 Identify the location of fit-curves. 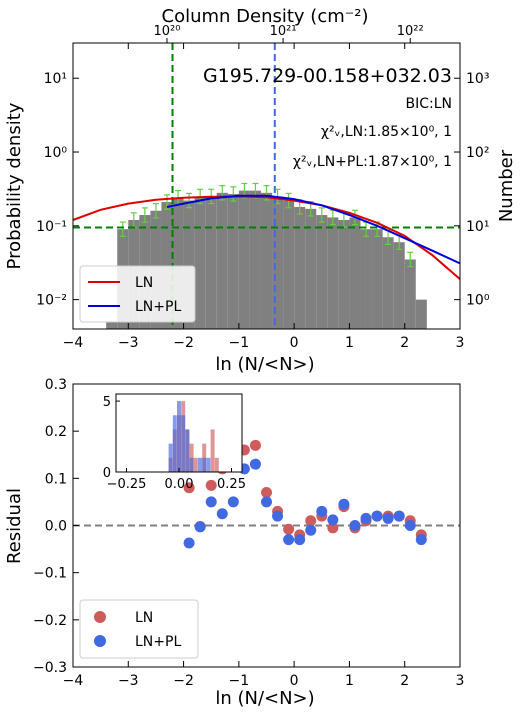
(266, 237).